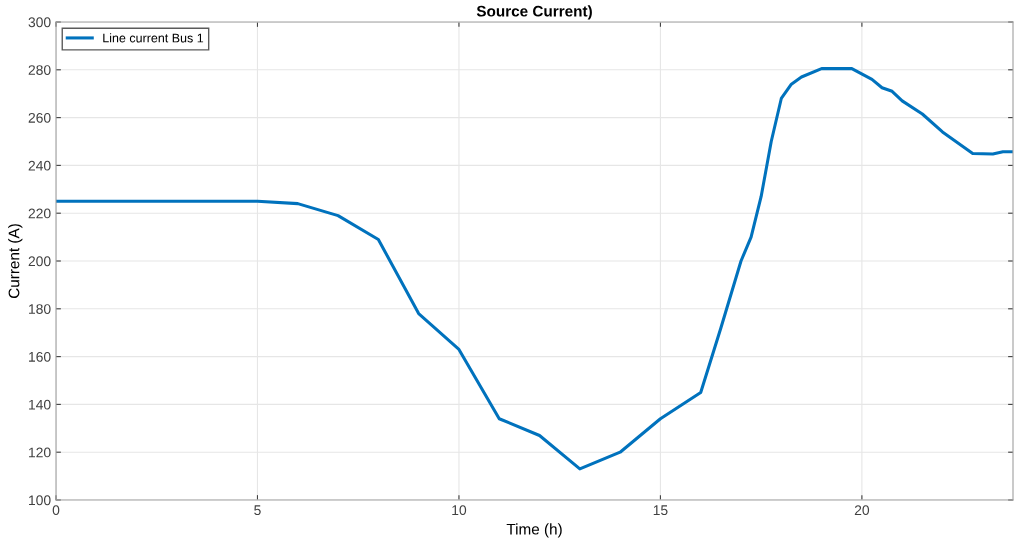  I want to click on y-tick-label: 260, so click(39, 117).